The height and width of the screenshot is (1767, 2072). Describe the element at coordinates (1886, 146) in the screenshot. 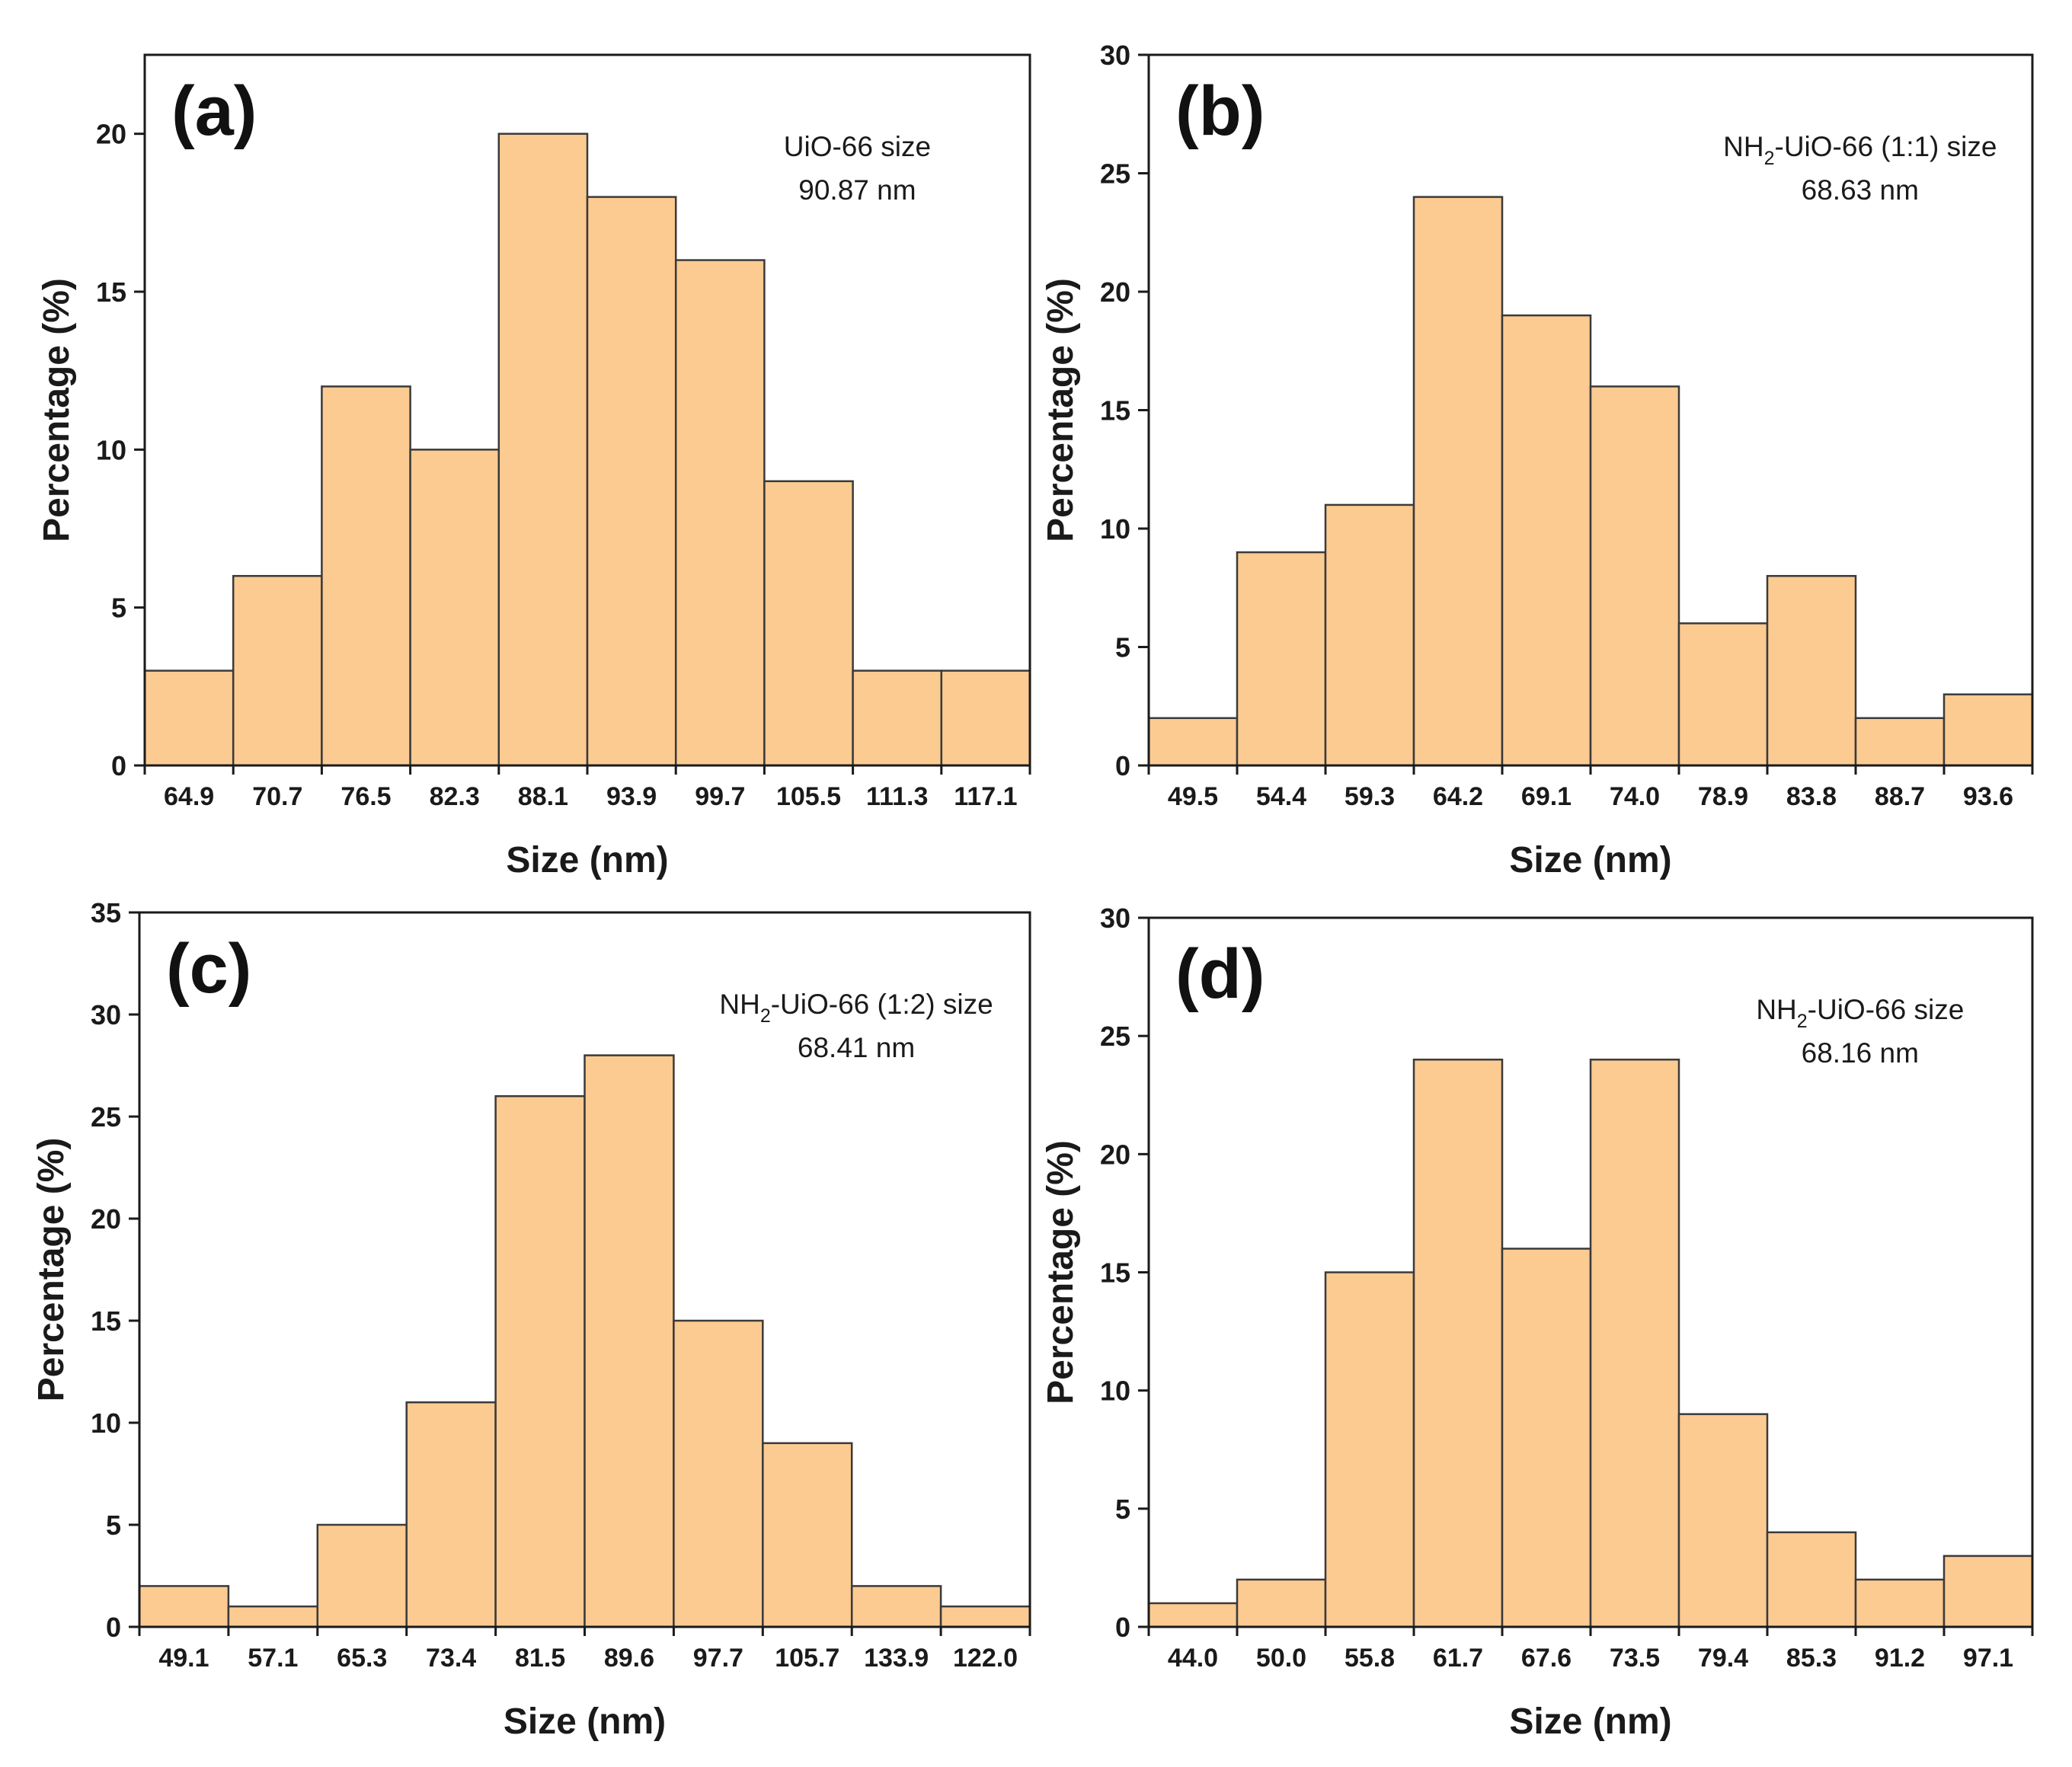

I see `sample-name: -UiO-66 (1:1) size` at that location.